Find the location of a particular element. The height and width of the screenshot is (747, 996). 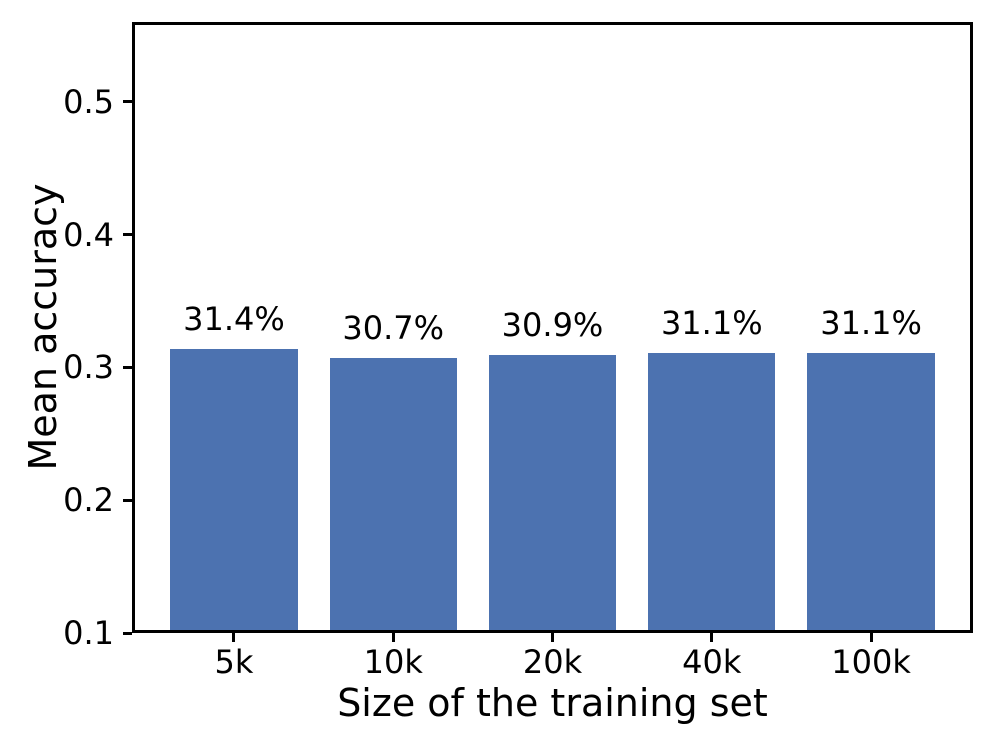

y-tick-label: 0.4 is located at coordinates (88, 234).